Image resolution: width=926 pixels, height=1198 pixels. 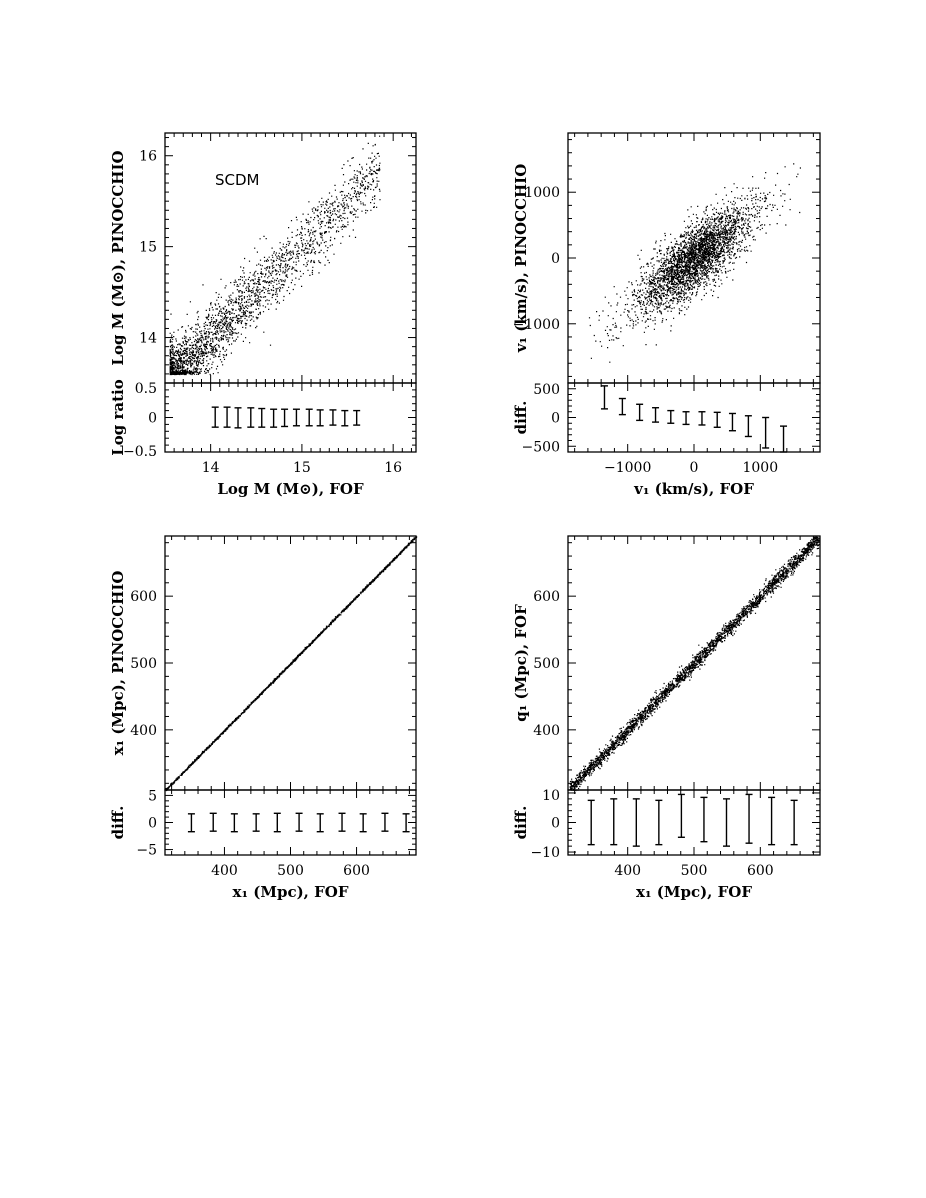 I want to click on y-tick-label: 400, so click(x=546, y=731).